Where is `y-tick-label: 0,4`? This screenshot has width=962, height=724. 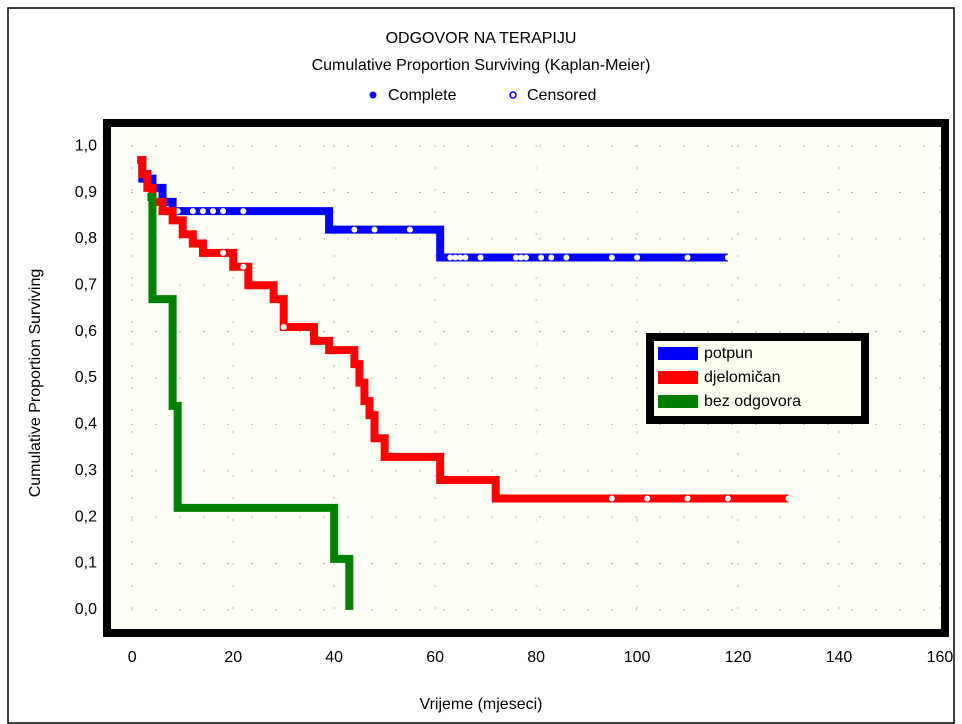
y-tick-label: 0,4 is located at coordinates (86, 424).